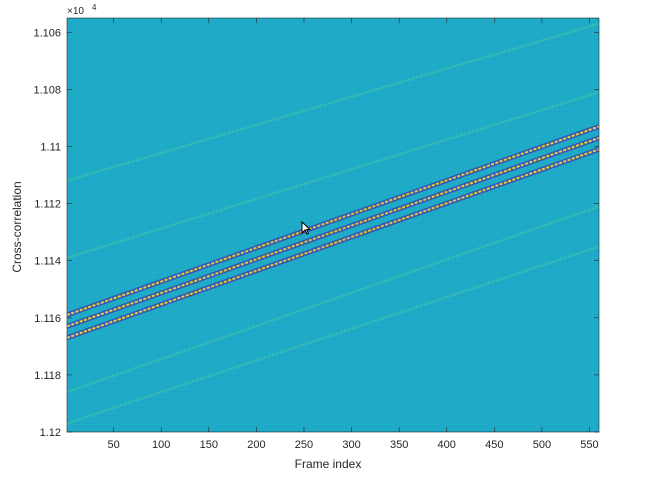 The height and width of the screenshot is (489, 649). I want to click on y-tick-label: 1.118, so click(47, 376).